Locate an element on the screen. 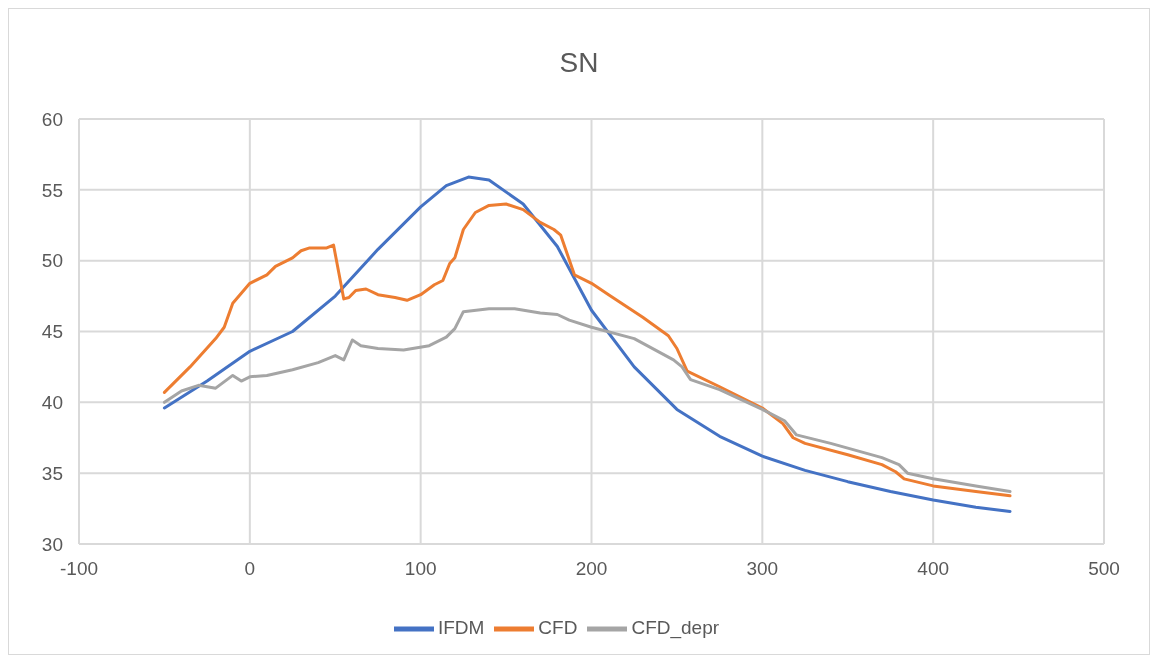 This screenshot has width=1163, height=668. y-tick-label: 45 is located at coordinates (52, 332).